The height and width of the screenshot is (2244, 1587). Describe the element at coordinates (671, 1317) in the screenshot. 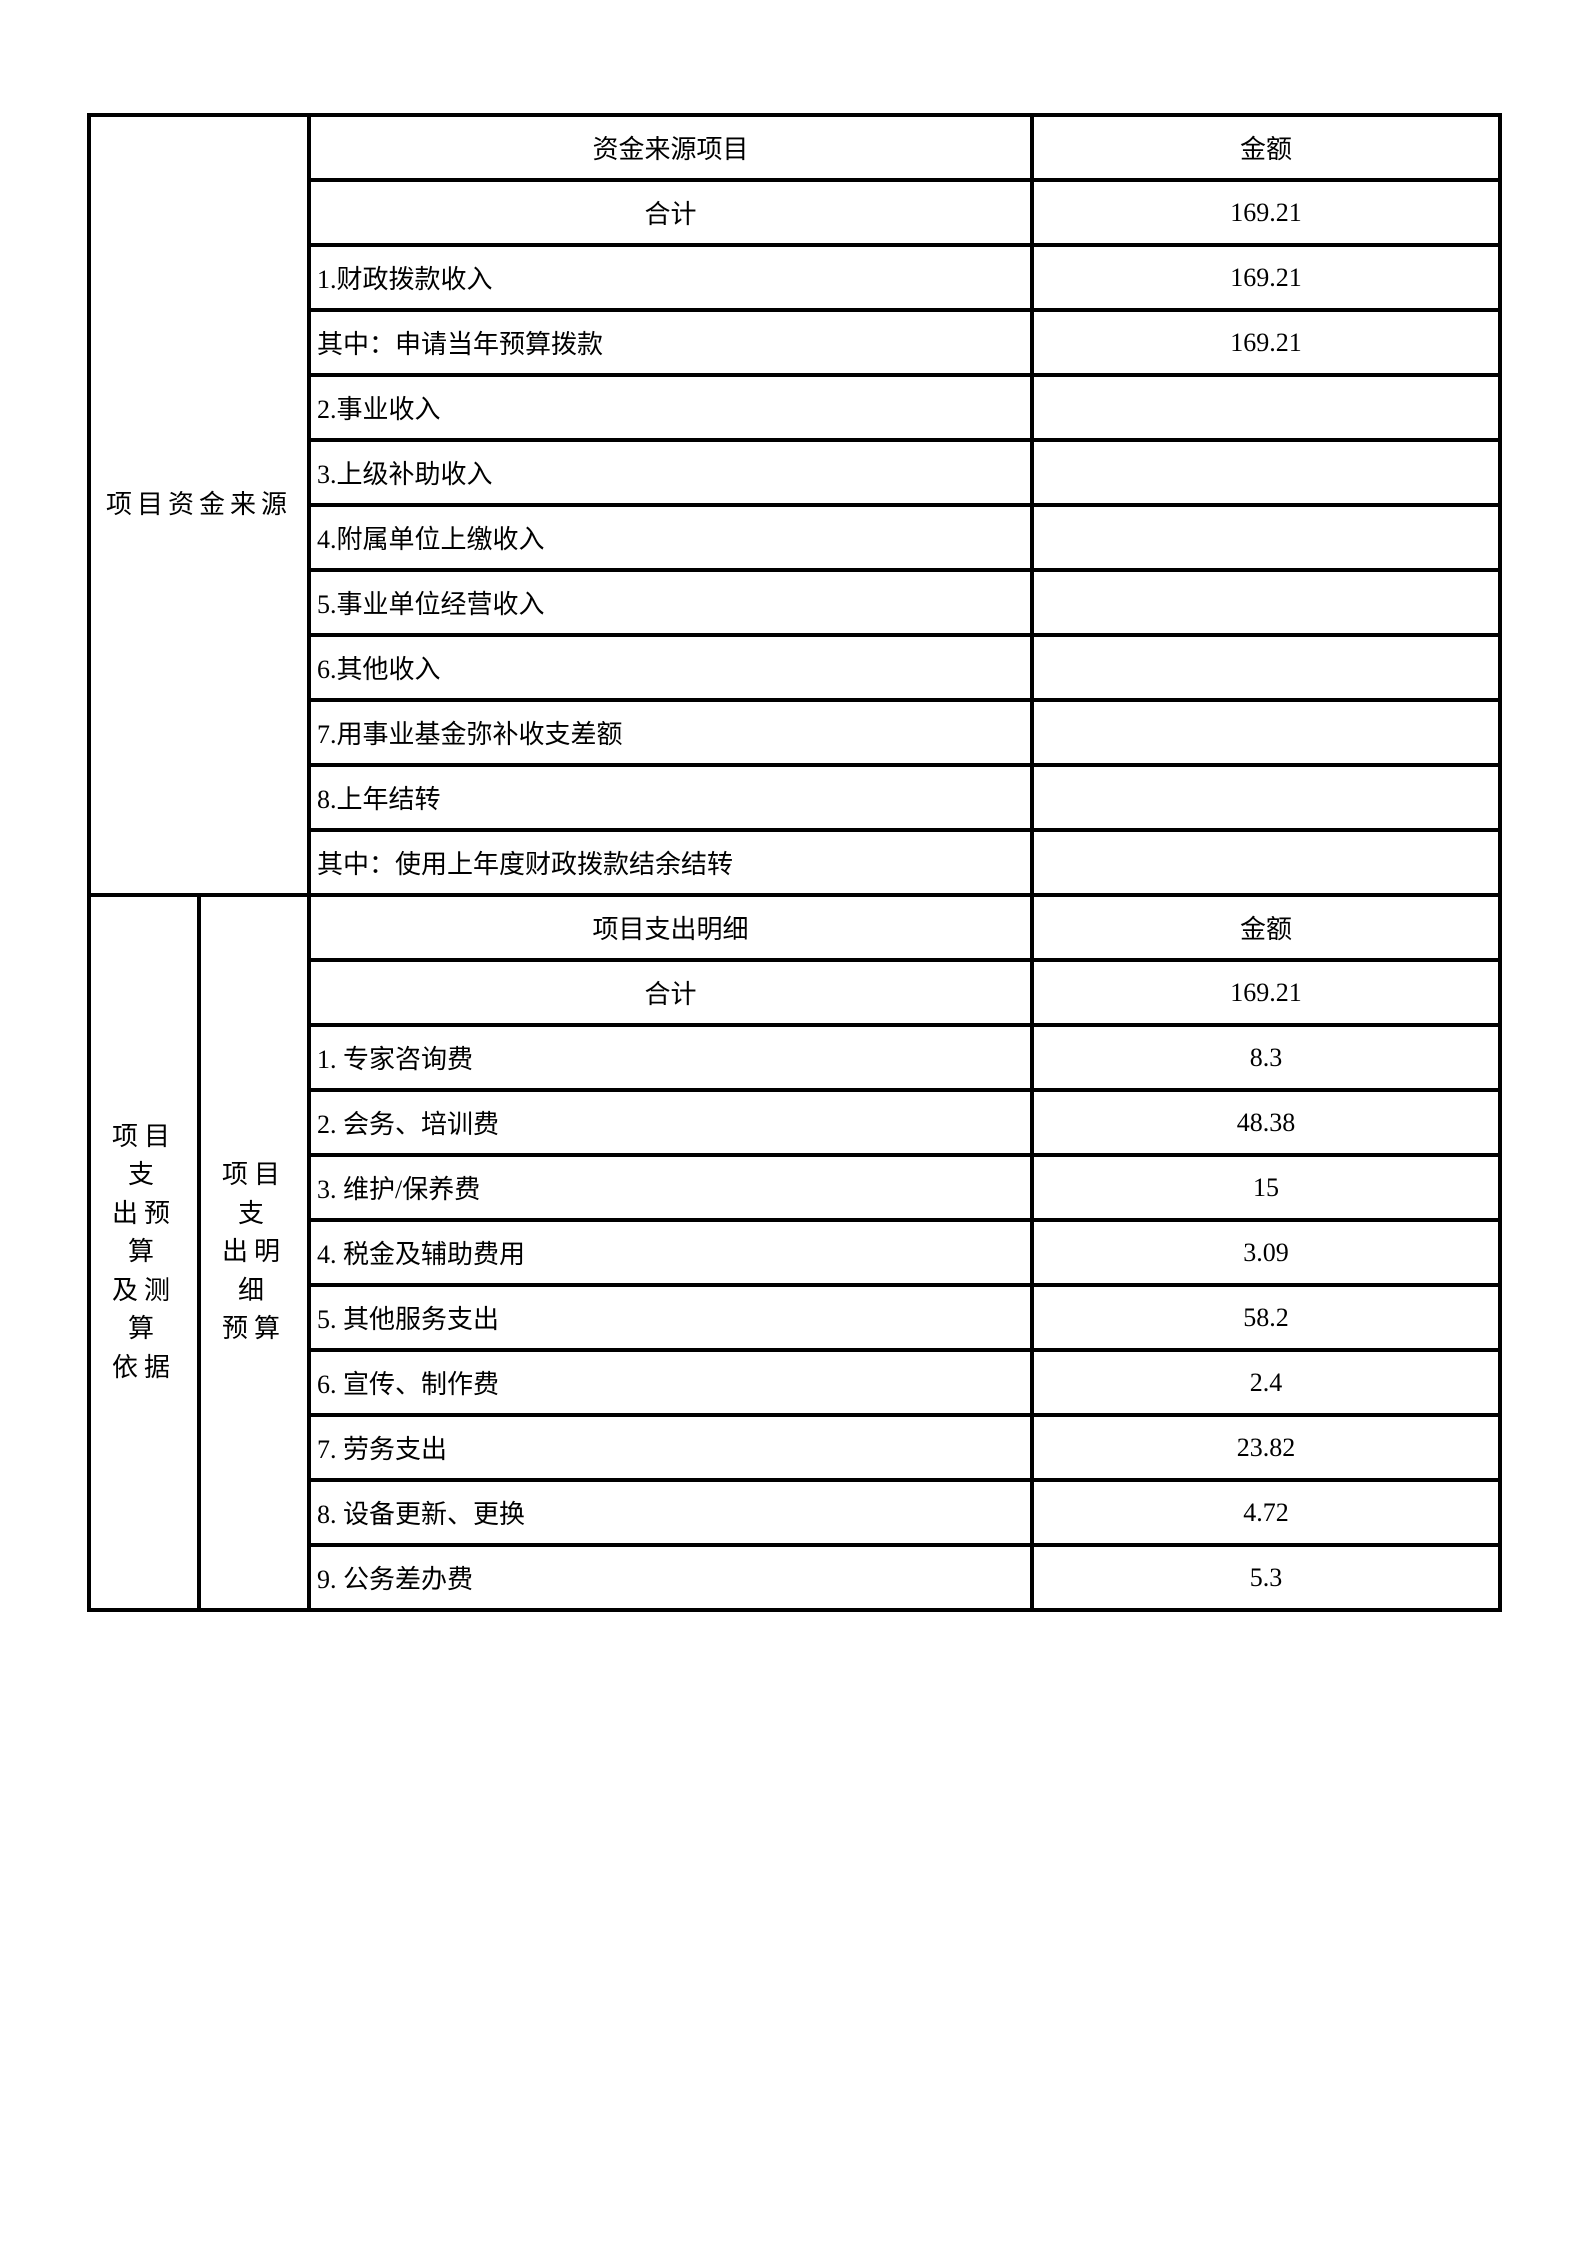

I see `expense-item-cell: 5. 其他服务支出` at that location.